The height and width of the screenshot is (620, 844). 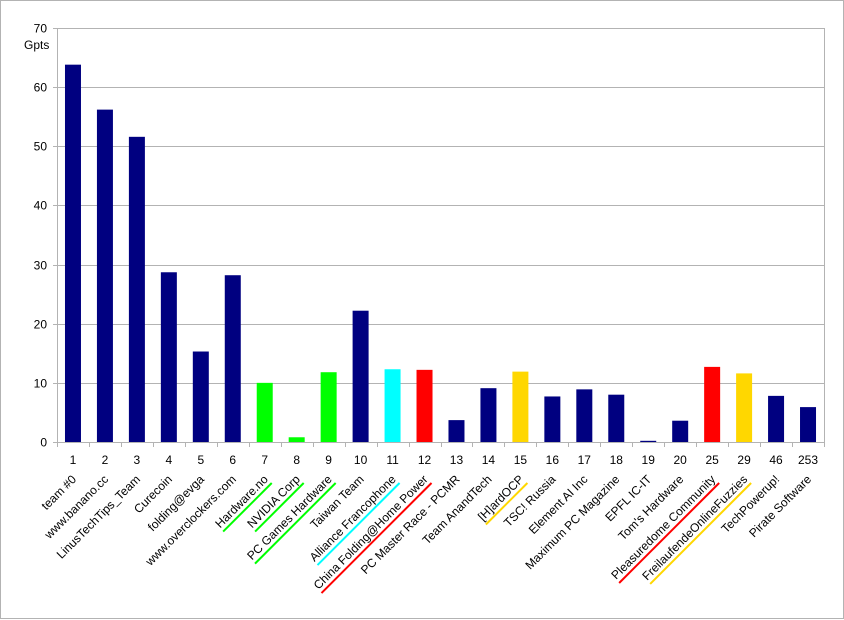 What do you see at coordinates (361, 460) in the screenshot?
I see `x-tick-label: 10` at bounding box center [361, 460].